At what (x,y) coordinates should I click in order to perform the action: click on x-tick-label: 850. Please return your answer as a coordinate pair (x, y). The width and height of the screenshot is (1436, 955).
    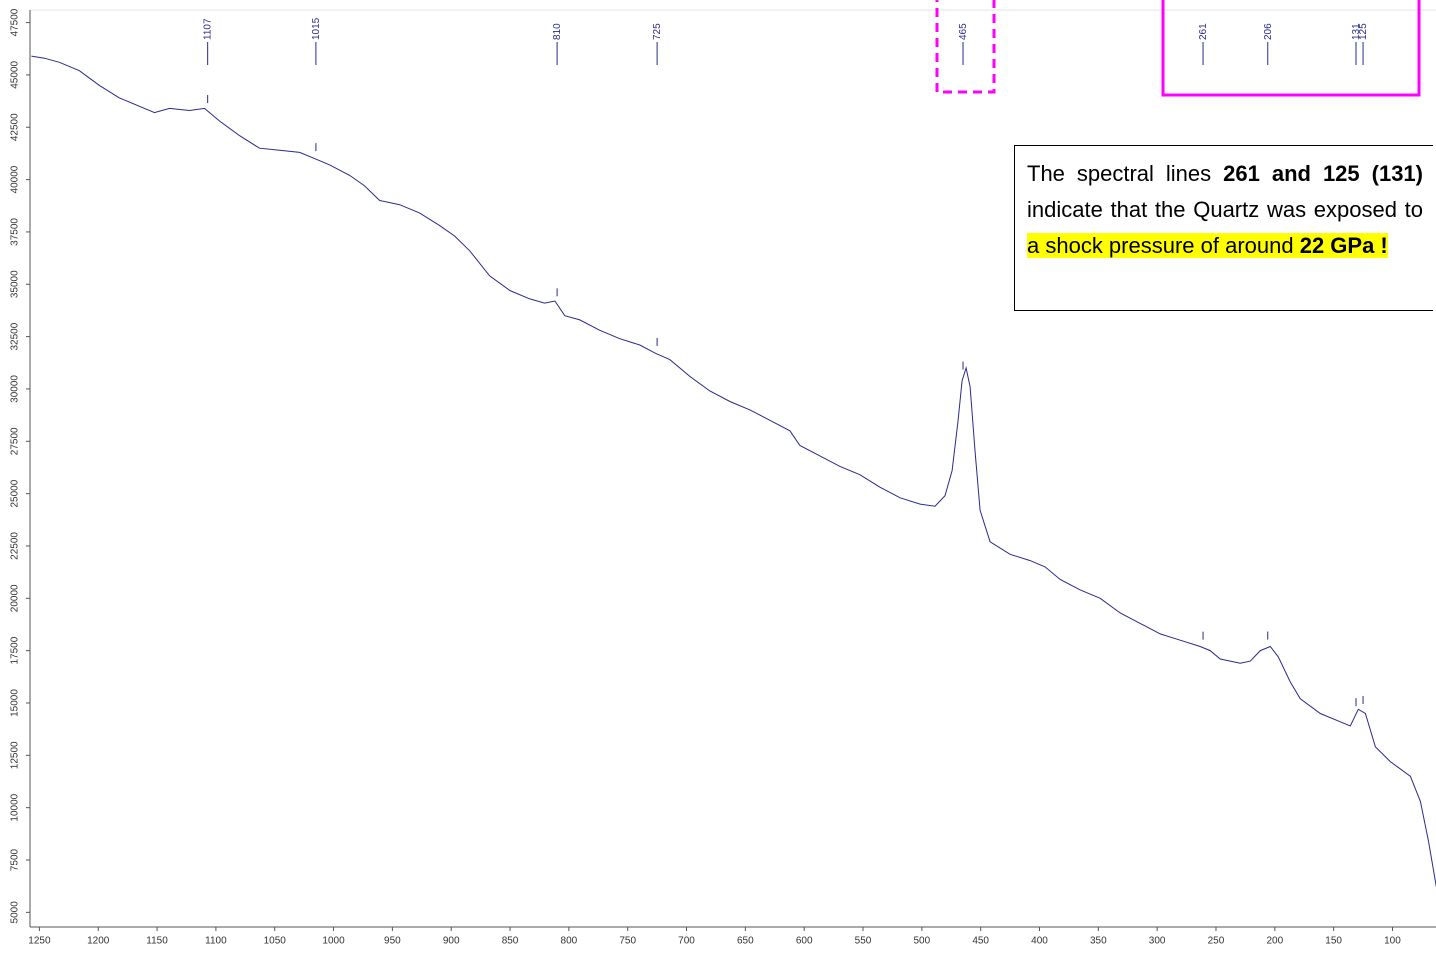
    Looking at the image, I should click on (510, 941).